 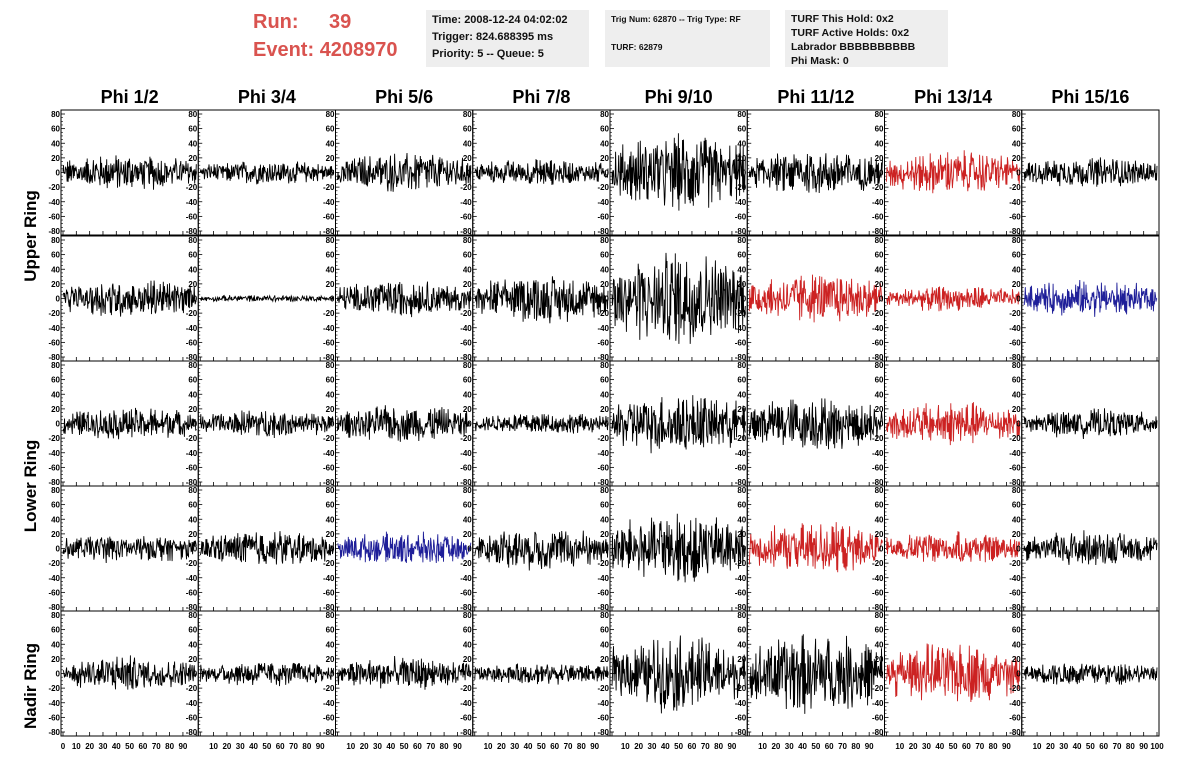 What do you see at coordinates (404, 97) in the screenshot?
I see `column-title: Phi 5/6` at bounding box center [404, 97].